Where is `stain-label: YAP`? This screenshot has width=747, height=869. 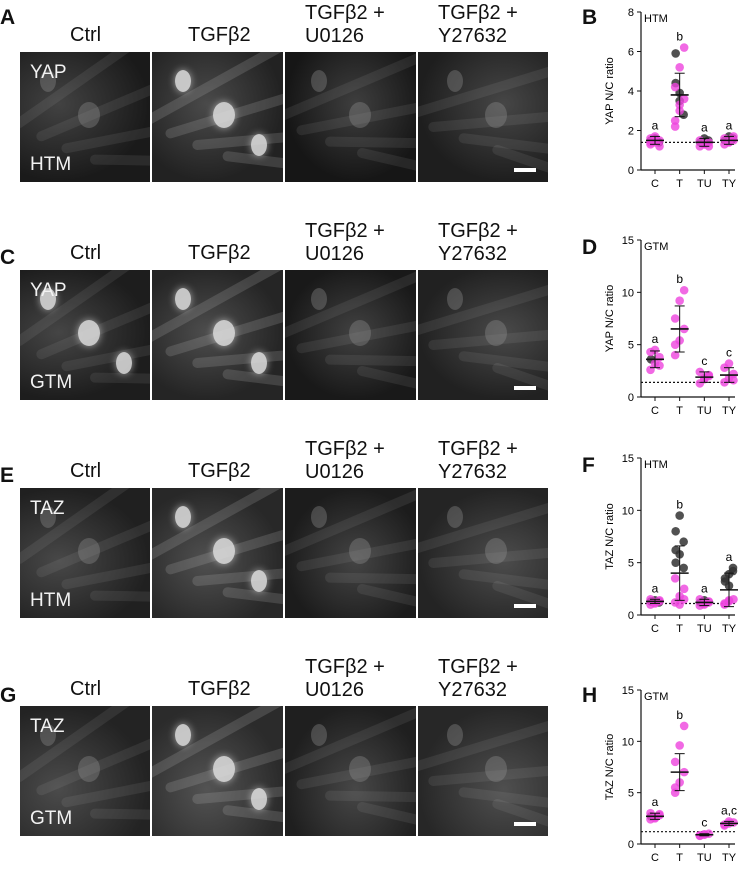 stain-label: YAP is located at coordinates (48, 290).